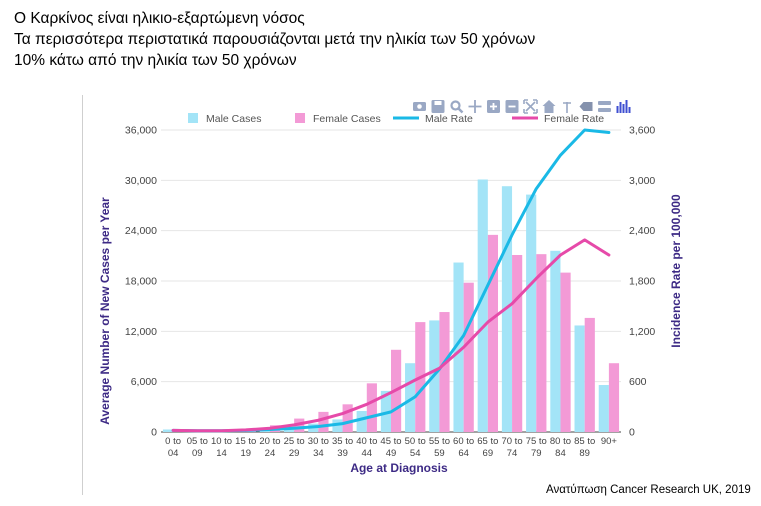 This screenshot has height=506, width=761. Describe the element at coordinates (173, 453) in the screenshot. I see `x-tick-label: 04` at that location.